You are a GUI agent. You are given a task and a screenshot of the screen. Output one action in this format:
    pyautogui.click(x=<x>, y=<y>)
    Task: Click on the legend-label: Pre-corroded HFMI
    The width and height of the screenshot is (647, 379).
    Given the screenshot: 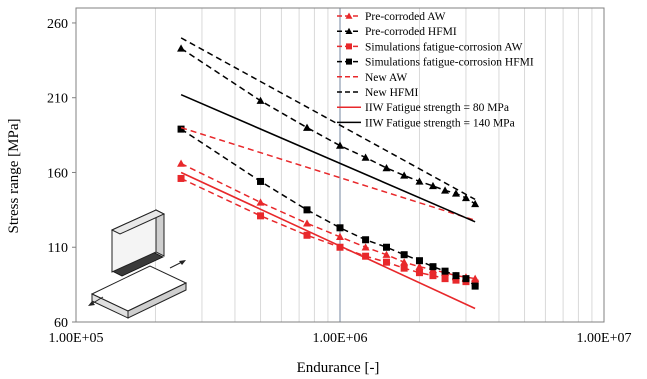 What is the action you would take?
    pyautogui.click(x=411, y=32)
    